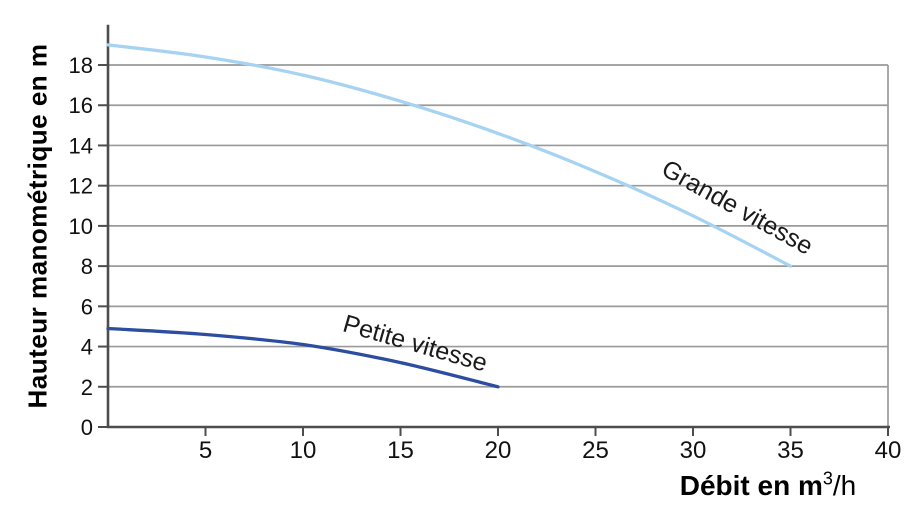 This screenshot has width=920, height=528. I want to click on x-tick-label: 25, so click(595, 450).